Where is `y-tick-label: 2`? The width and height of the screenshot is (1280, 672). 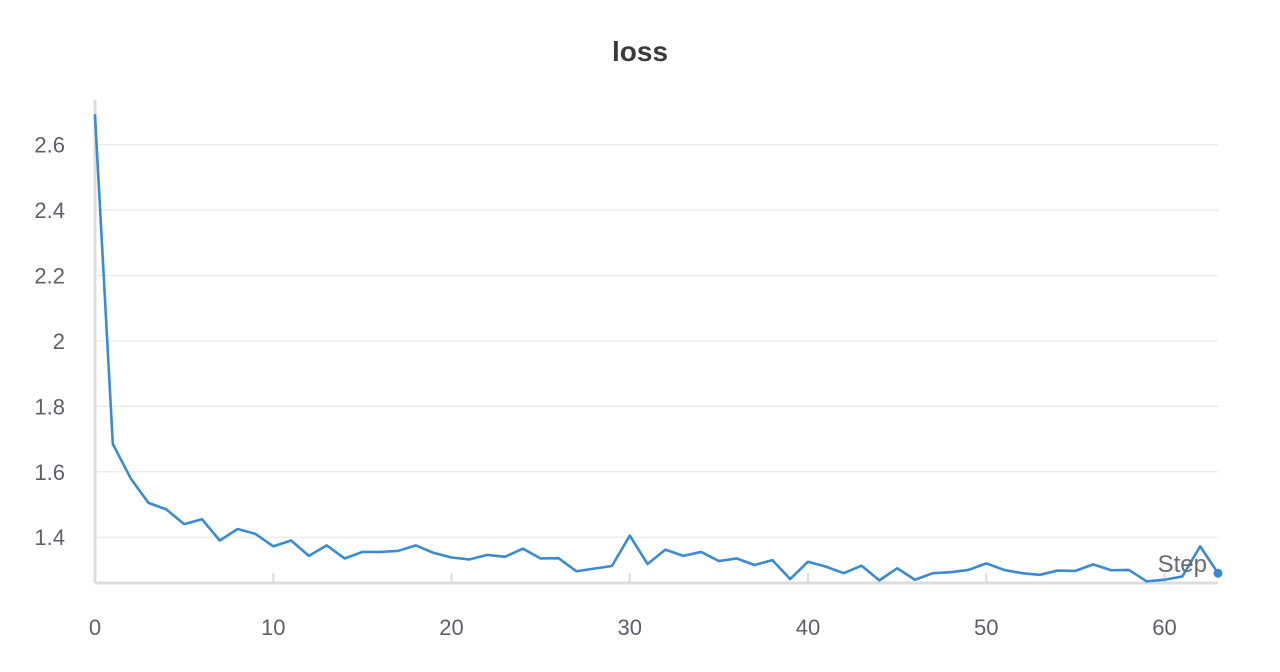
y-tick-label: 2 is located at coordinates (59, 341).